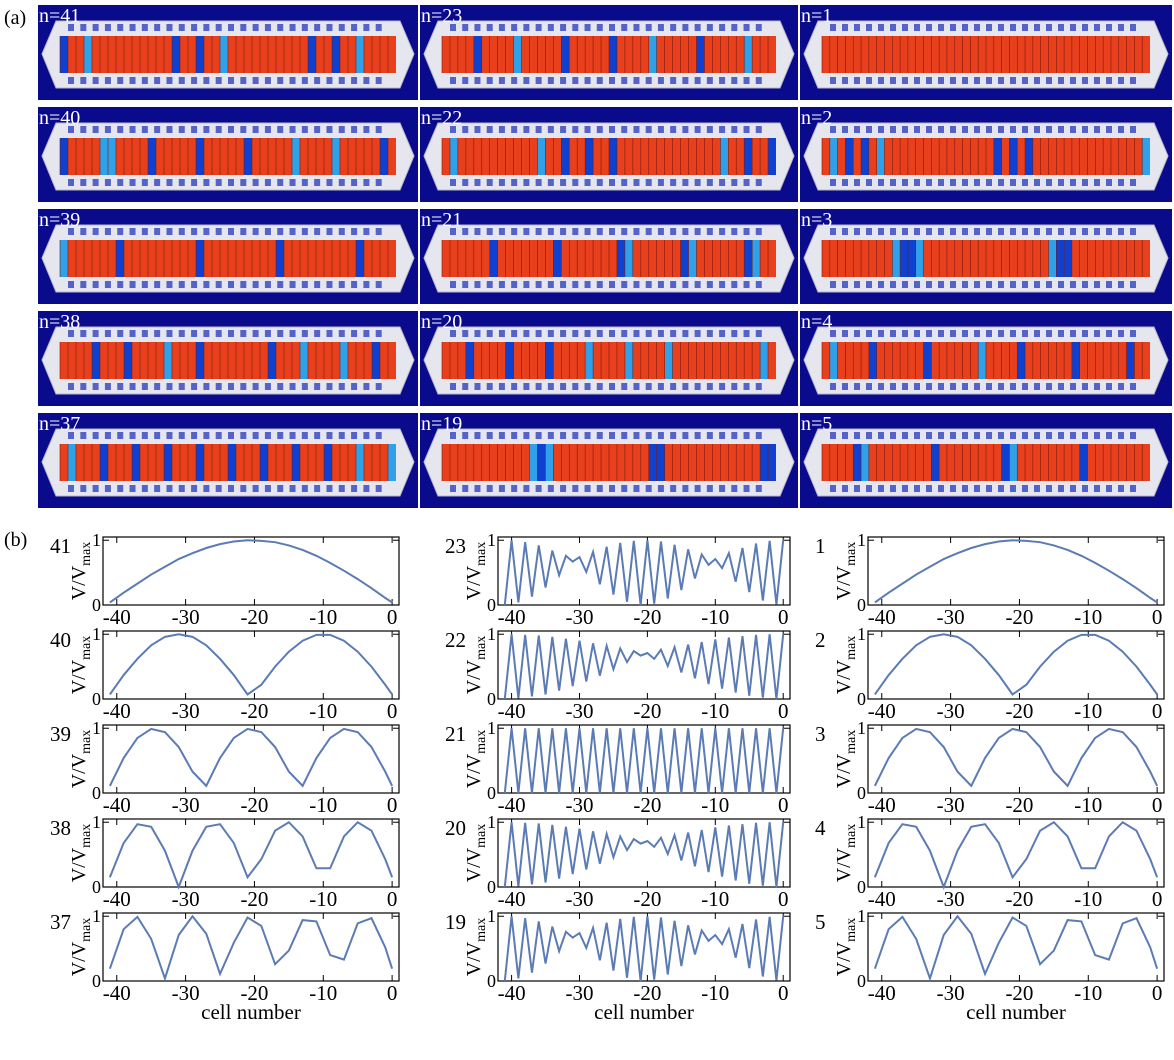 The width and height of the screenshot is (1174, 1060). I want to click on line-chart: -40 -30 -20 -10 0 0 1 4 V/Vmax, so click(990, 861).